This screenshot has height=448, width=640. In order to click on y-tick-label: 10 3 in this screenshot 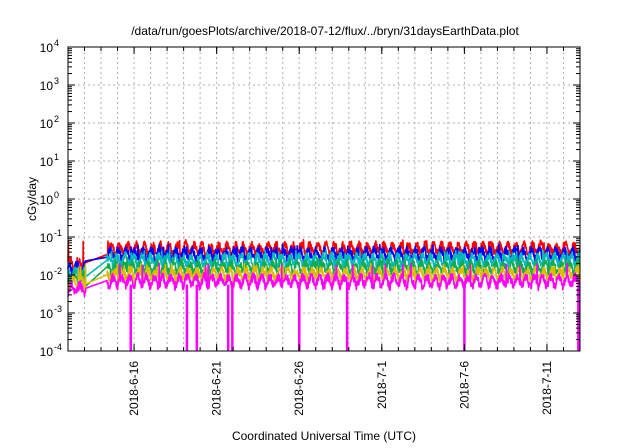, I will do `click(49, 84)`.